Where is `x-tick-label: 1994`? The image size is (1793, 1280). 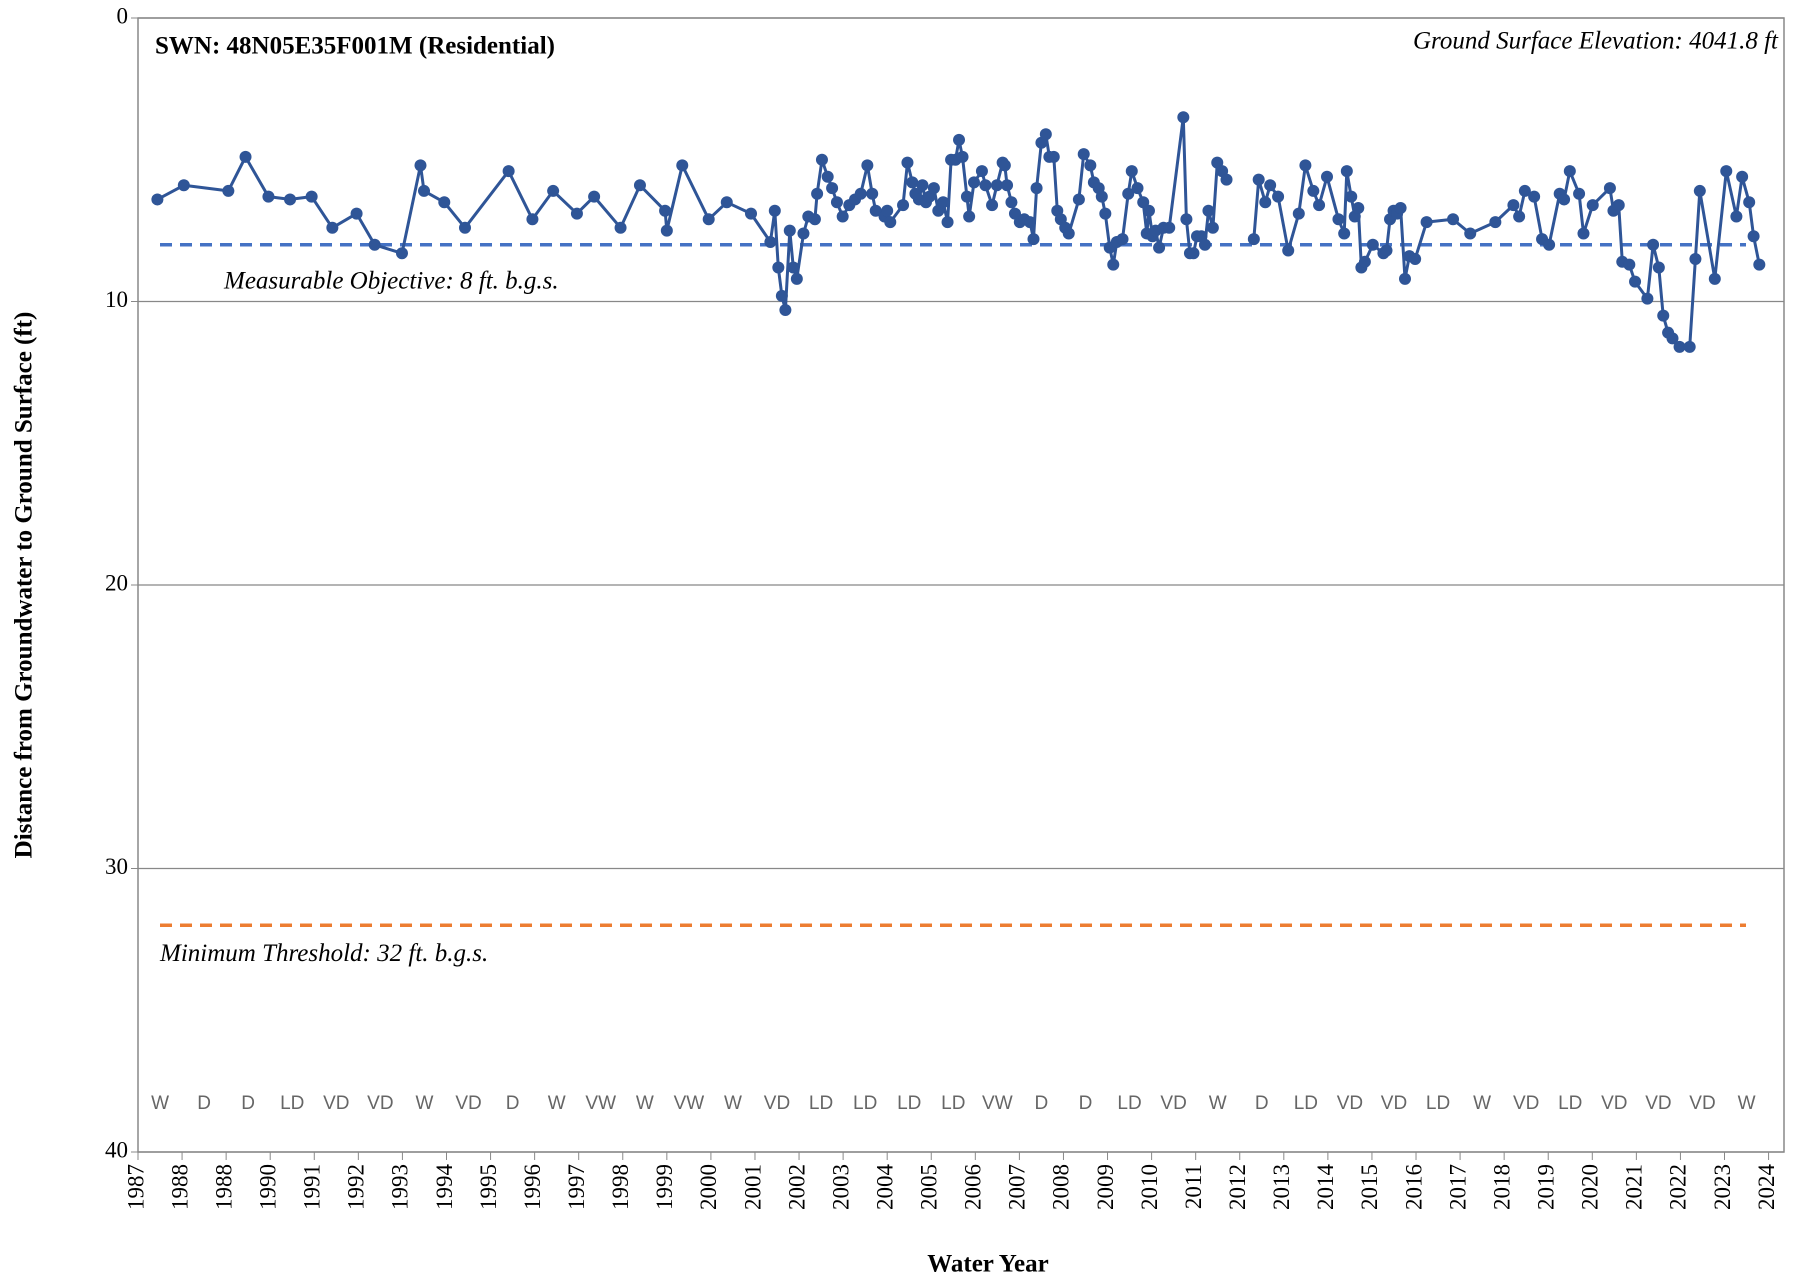
x-tick-label: 1994 is located at coordinates (444, 1187).